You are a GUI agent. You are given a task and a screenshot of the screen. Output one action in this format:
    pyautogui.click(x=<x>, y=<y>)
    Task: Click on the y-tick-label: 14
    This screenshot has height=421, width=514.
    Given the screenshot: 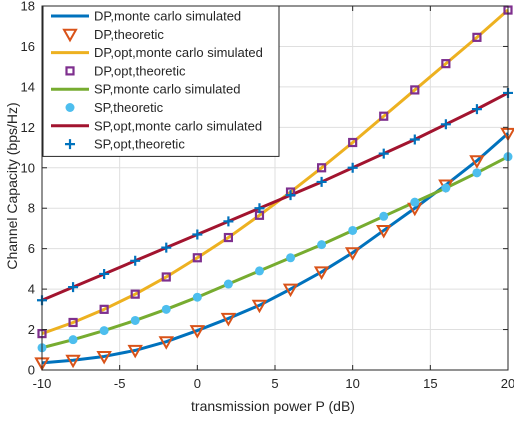 What is the action you would take?
    pyautogui.click(x=28, y=86)
    